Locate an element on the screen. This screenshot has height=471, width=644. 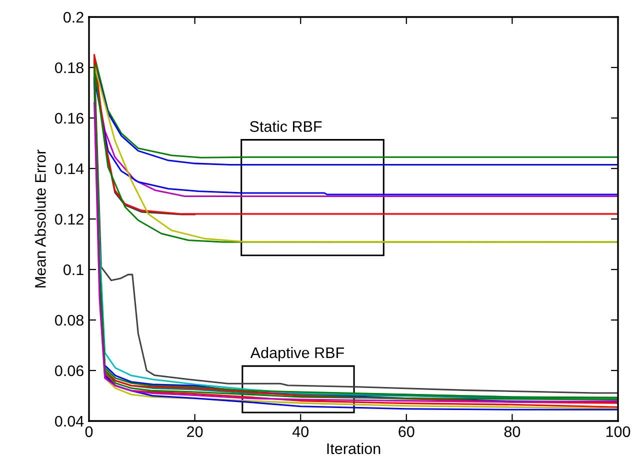
x-tick-label: 60 is located at coordinates (406, 432).